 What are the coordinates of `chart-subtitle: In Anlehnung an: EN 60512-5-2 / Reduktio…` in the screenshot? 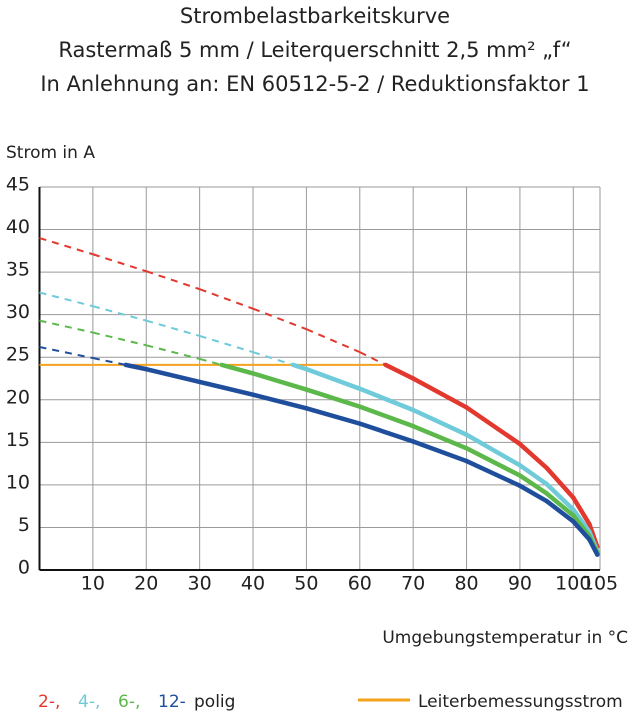 It's located at (314, 84).